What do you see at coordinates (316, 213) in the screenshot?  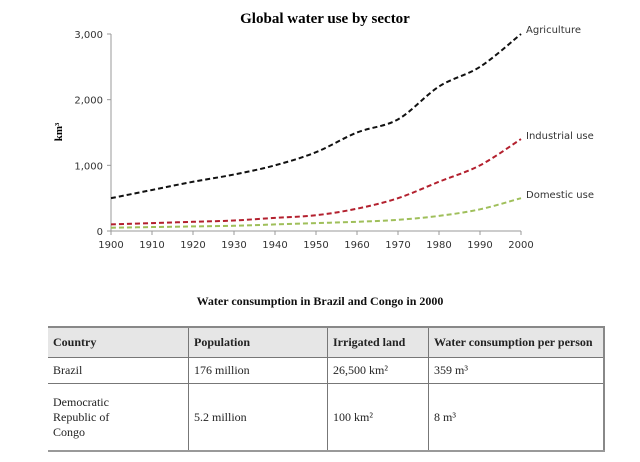 I see `series-line-domestic-use` at bounding box center [316, 213].